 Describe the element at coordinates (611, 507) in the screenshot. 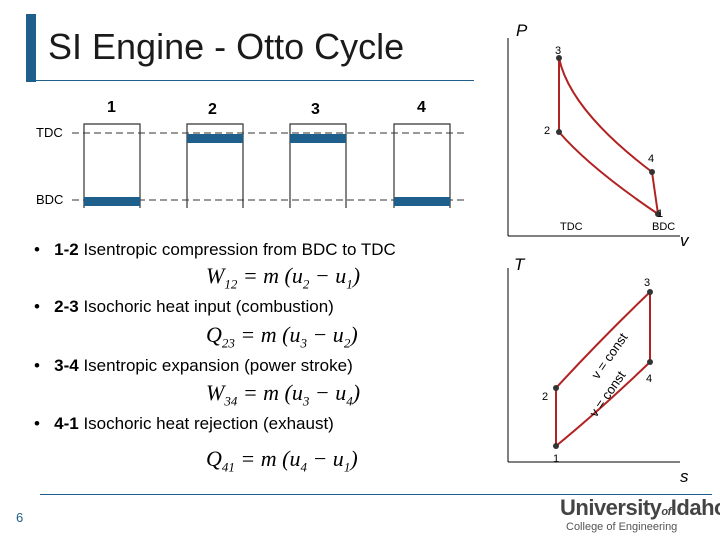

I see `logo-text-university: University` at that location.